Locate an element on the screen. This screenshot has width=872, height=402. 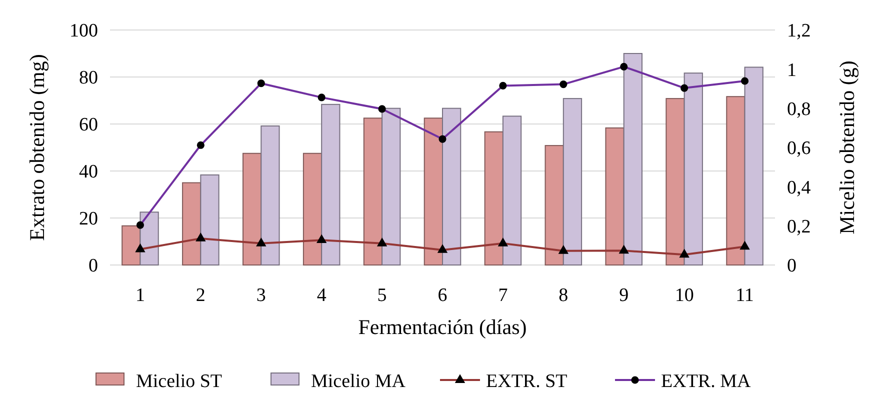
legend-label: Micelio ST is located at coordinates (179, 381).